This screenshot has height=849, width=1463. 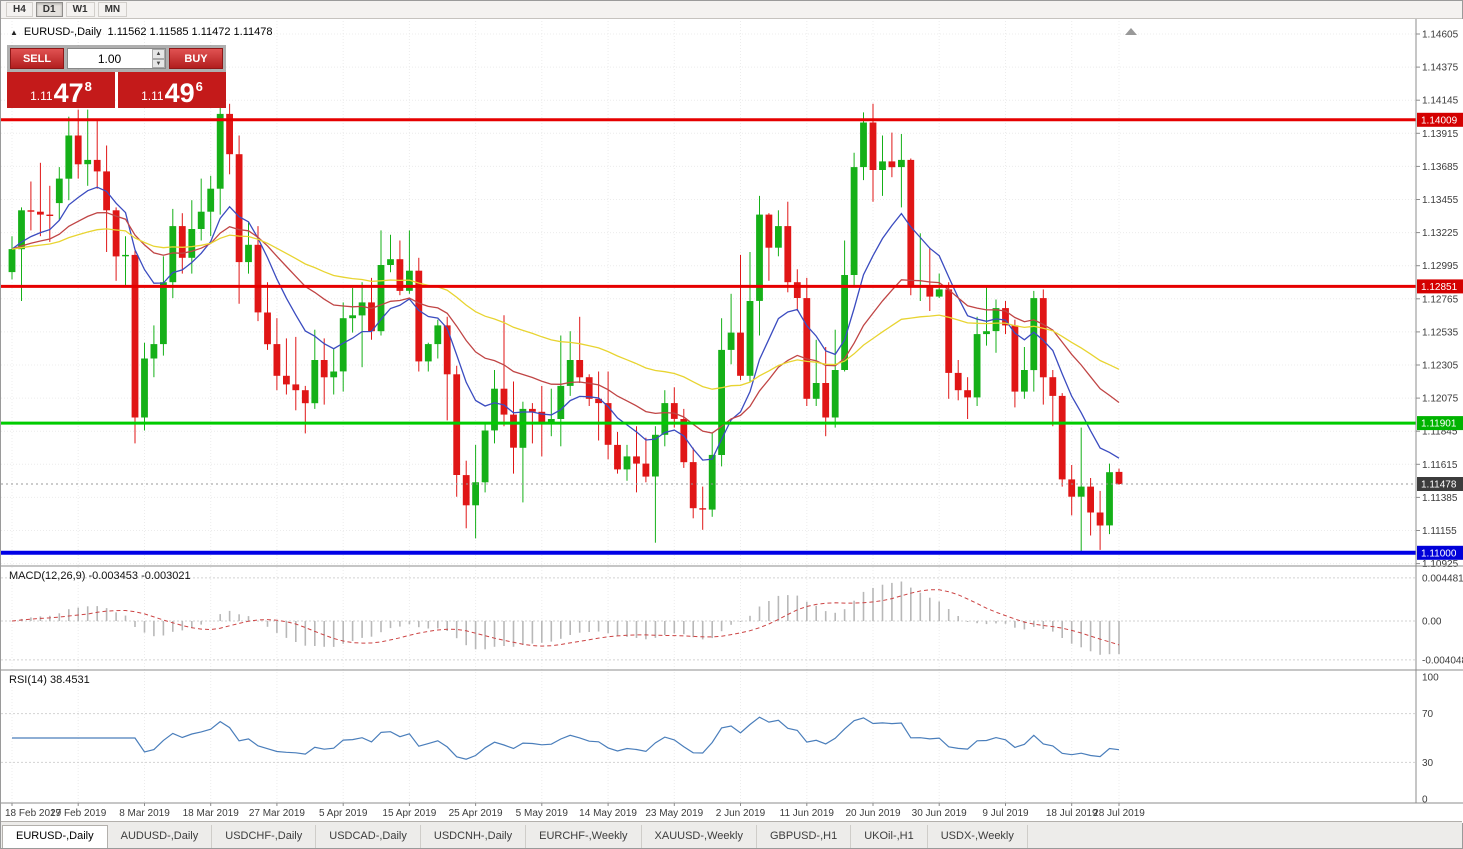 What do you see at coordinates (978, 836) in the screenshot?
I see `tab-usdx-weekly: USDX-,Weekly` at bounding box center [978, 836].